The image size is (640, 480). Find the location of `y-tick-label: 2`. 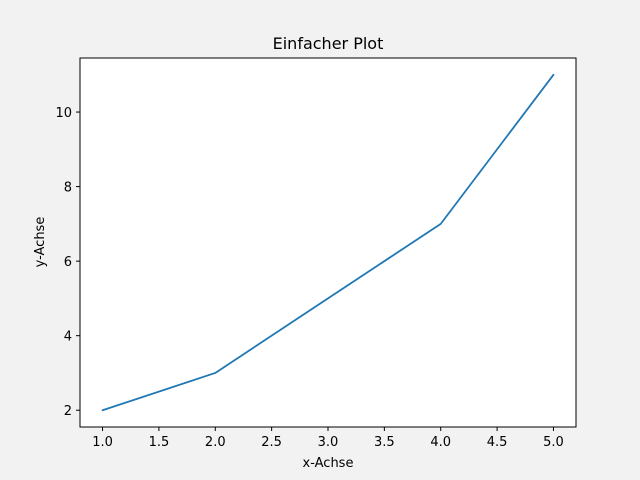

y-tick-label: 2 is located at coordinates (68, 411).